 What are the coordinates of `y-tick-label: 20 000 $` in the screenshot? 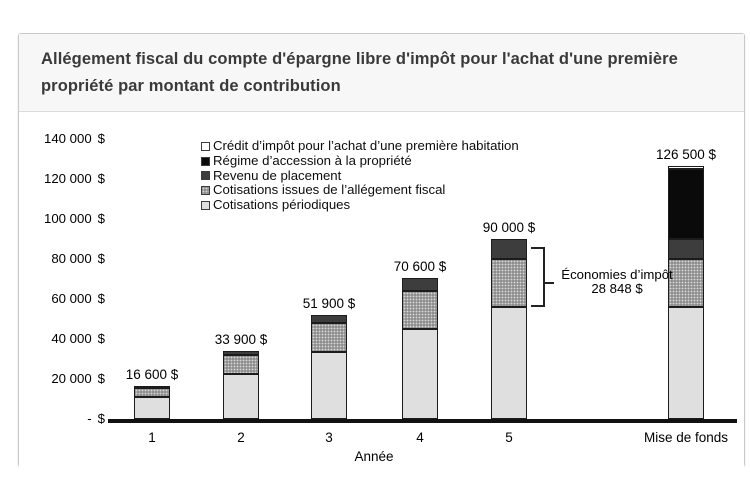 It's located at (62, 379).